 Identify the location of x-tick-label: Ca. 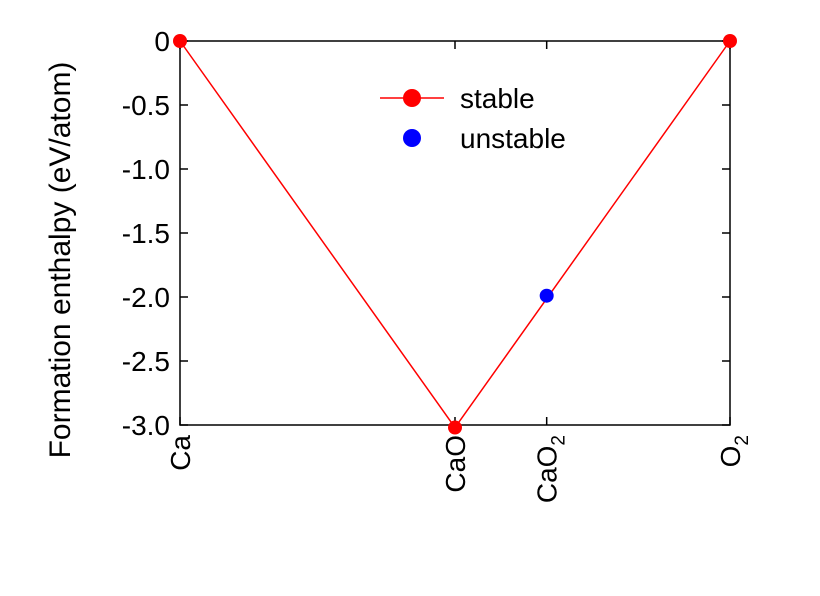
(180, 453).